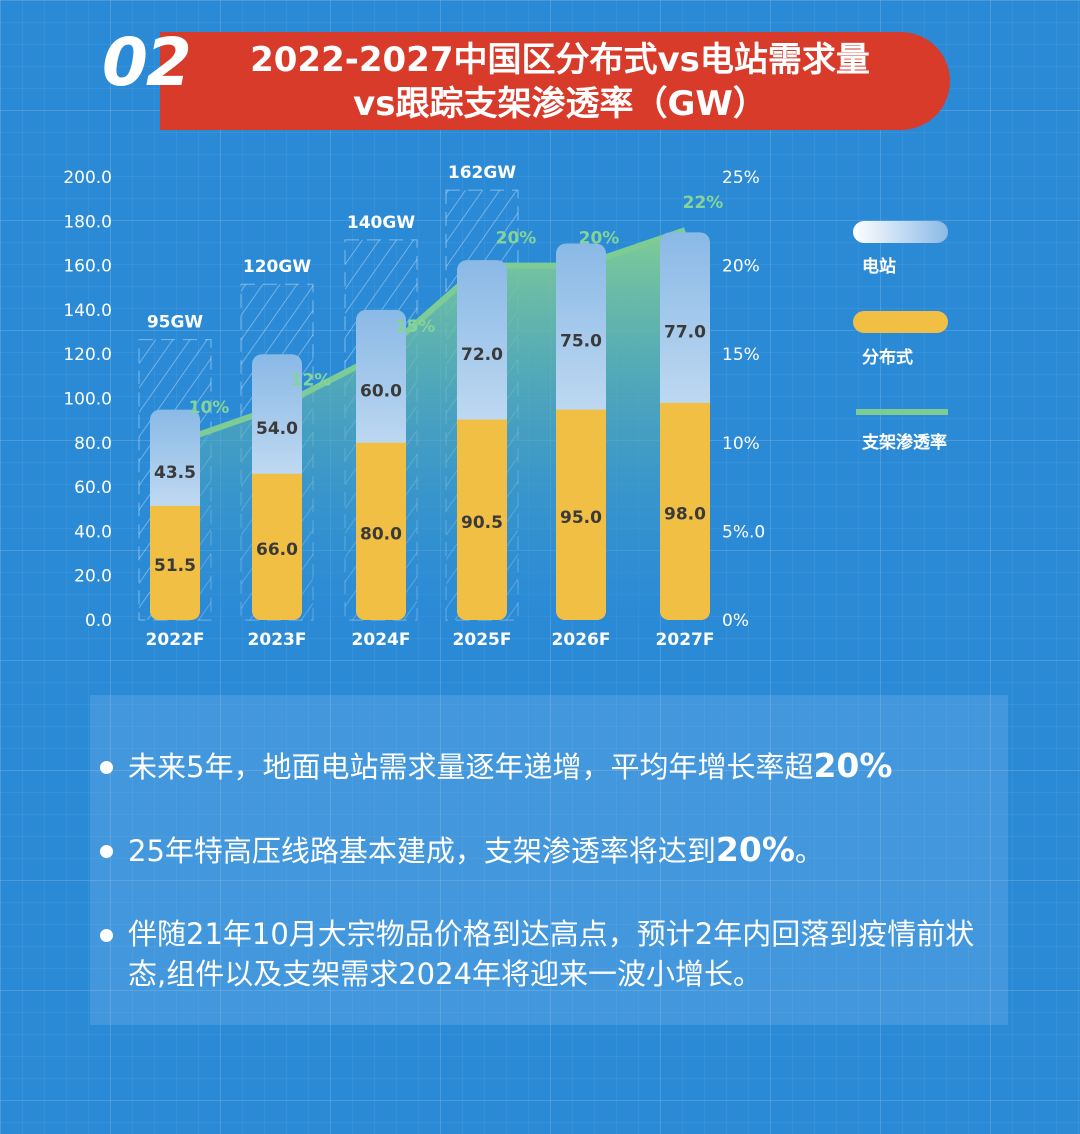 The width and height of the screenshot is (1080, 1134). Describe the element at coordinates (560, 60) in the screenshot. I see `title-line-1: 2022-2027中国区分布式vs电站需求量` at that location.